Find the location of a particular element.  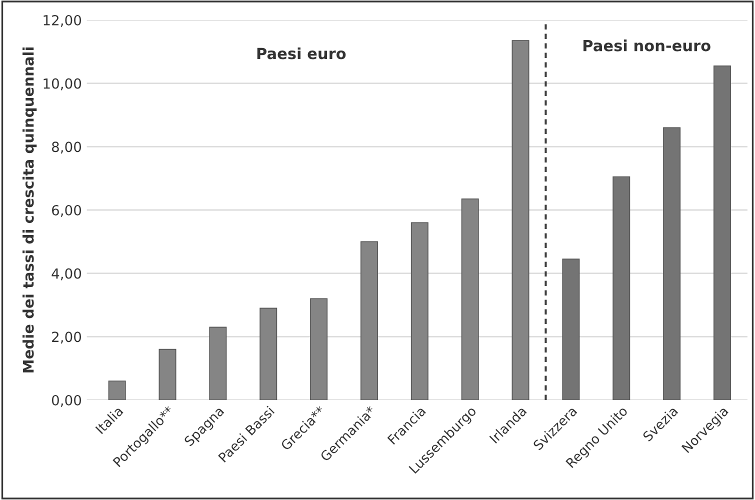

annotation: Paesi euro is located at coordinates (301, 53).